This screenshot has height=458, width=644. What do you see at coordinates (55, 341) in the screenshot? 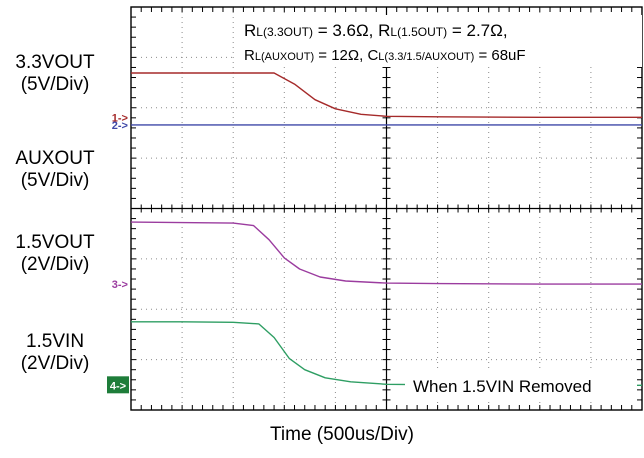
I see `ch4-name: 1.5VIN` at bounding box center [55, 341].